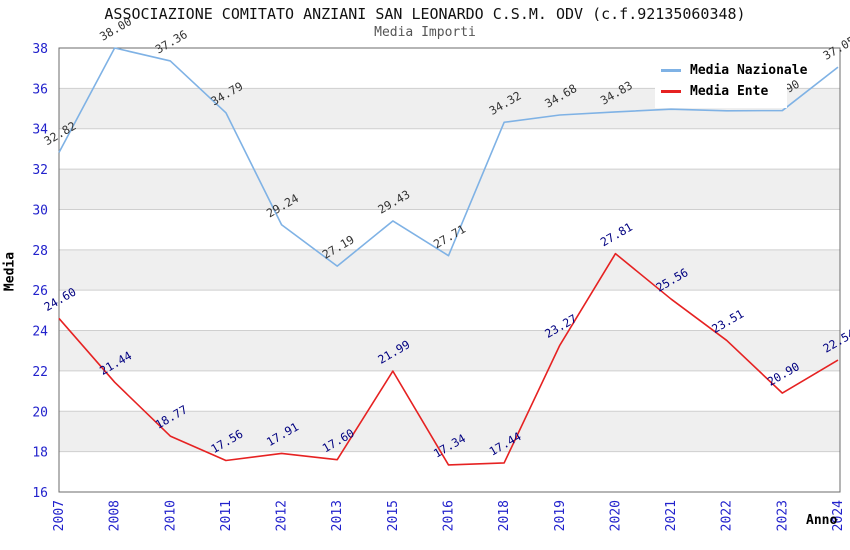 Image resolution: width=850 pixels, height=550 pixels. Describe the element at coordinates (40, 49) in the screenshot. I see `svg-text: 38` at that location.